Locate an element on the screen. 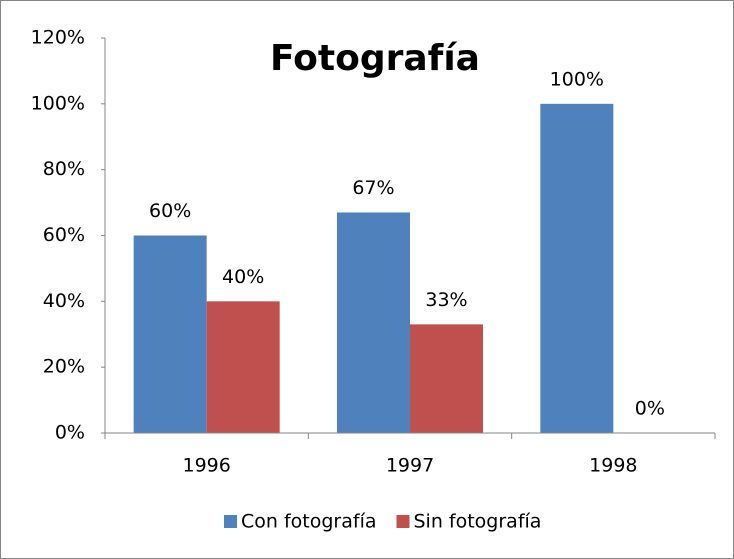 This screenshot has width=734, height=559. y-tick-label: 80% is located at coordinates (64, 169).